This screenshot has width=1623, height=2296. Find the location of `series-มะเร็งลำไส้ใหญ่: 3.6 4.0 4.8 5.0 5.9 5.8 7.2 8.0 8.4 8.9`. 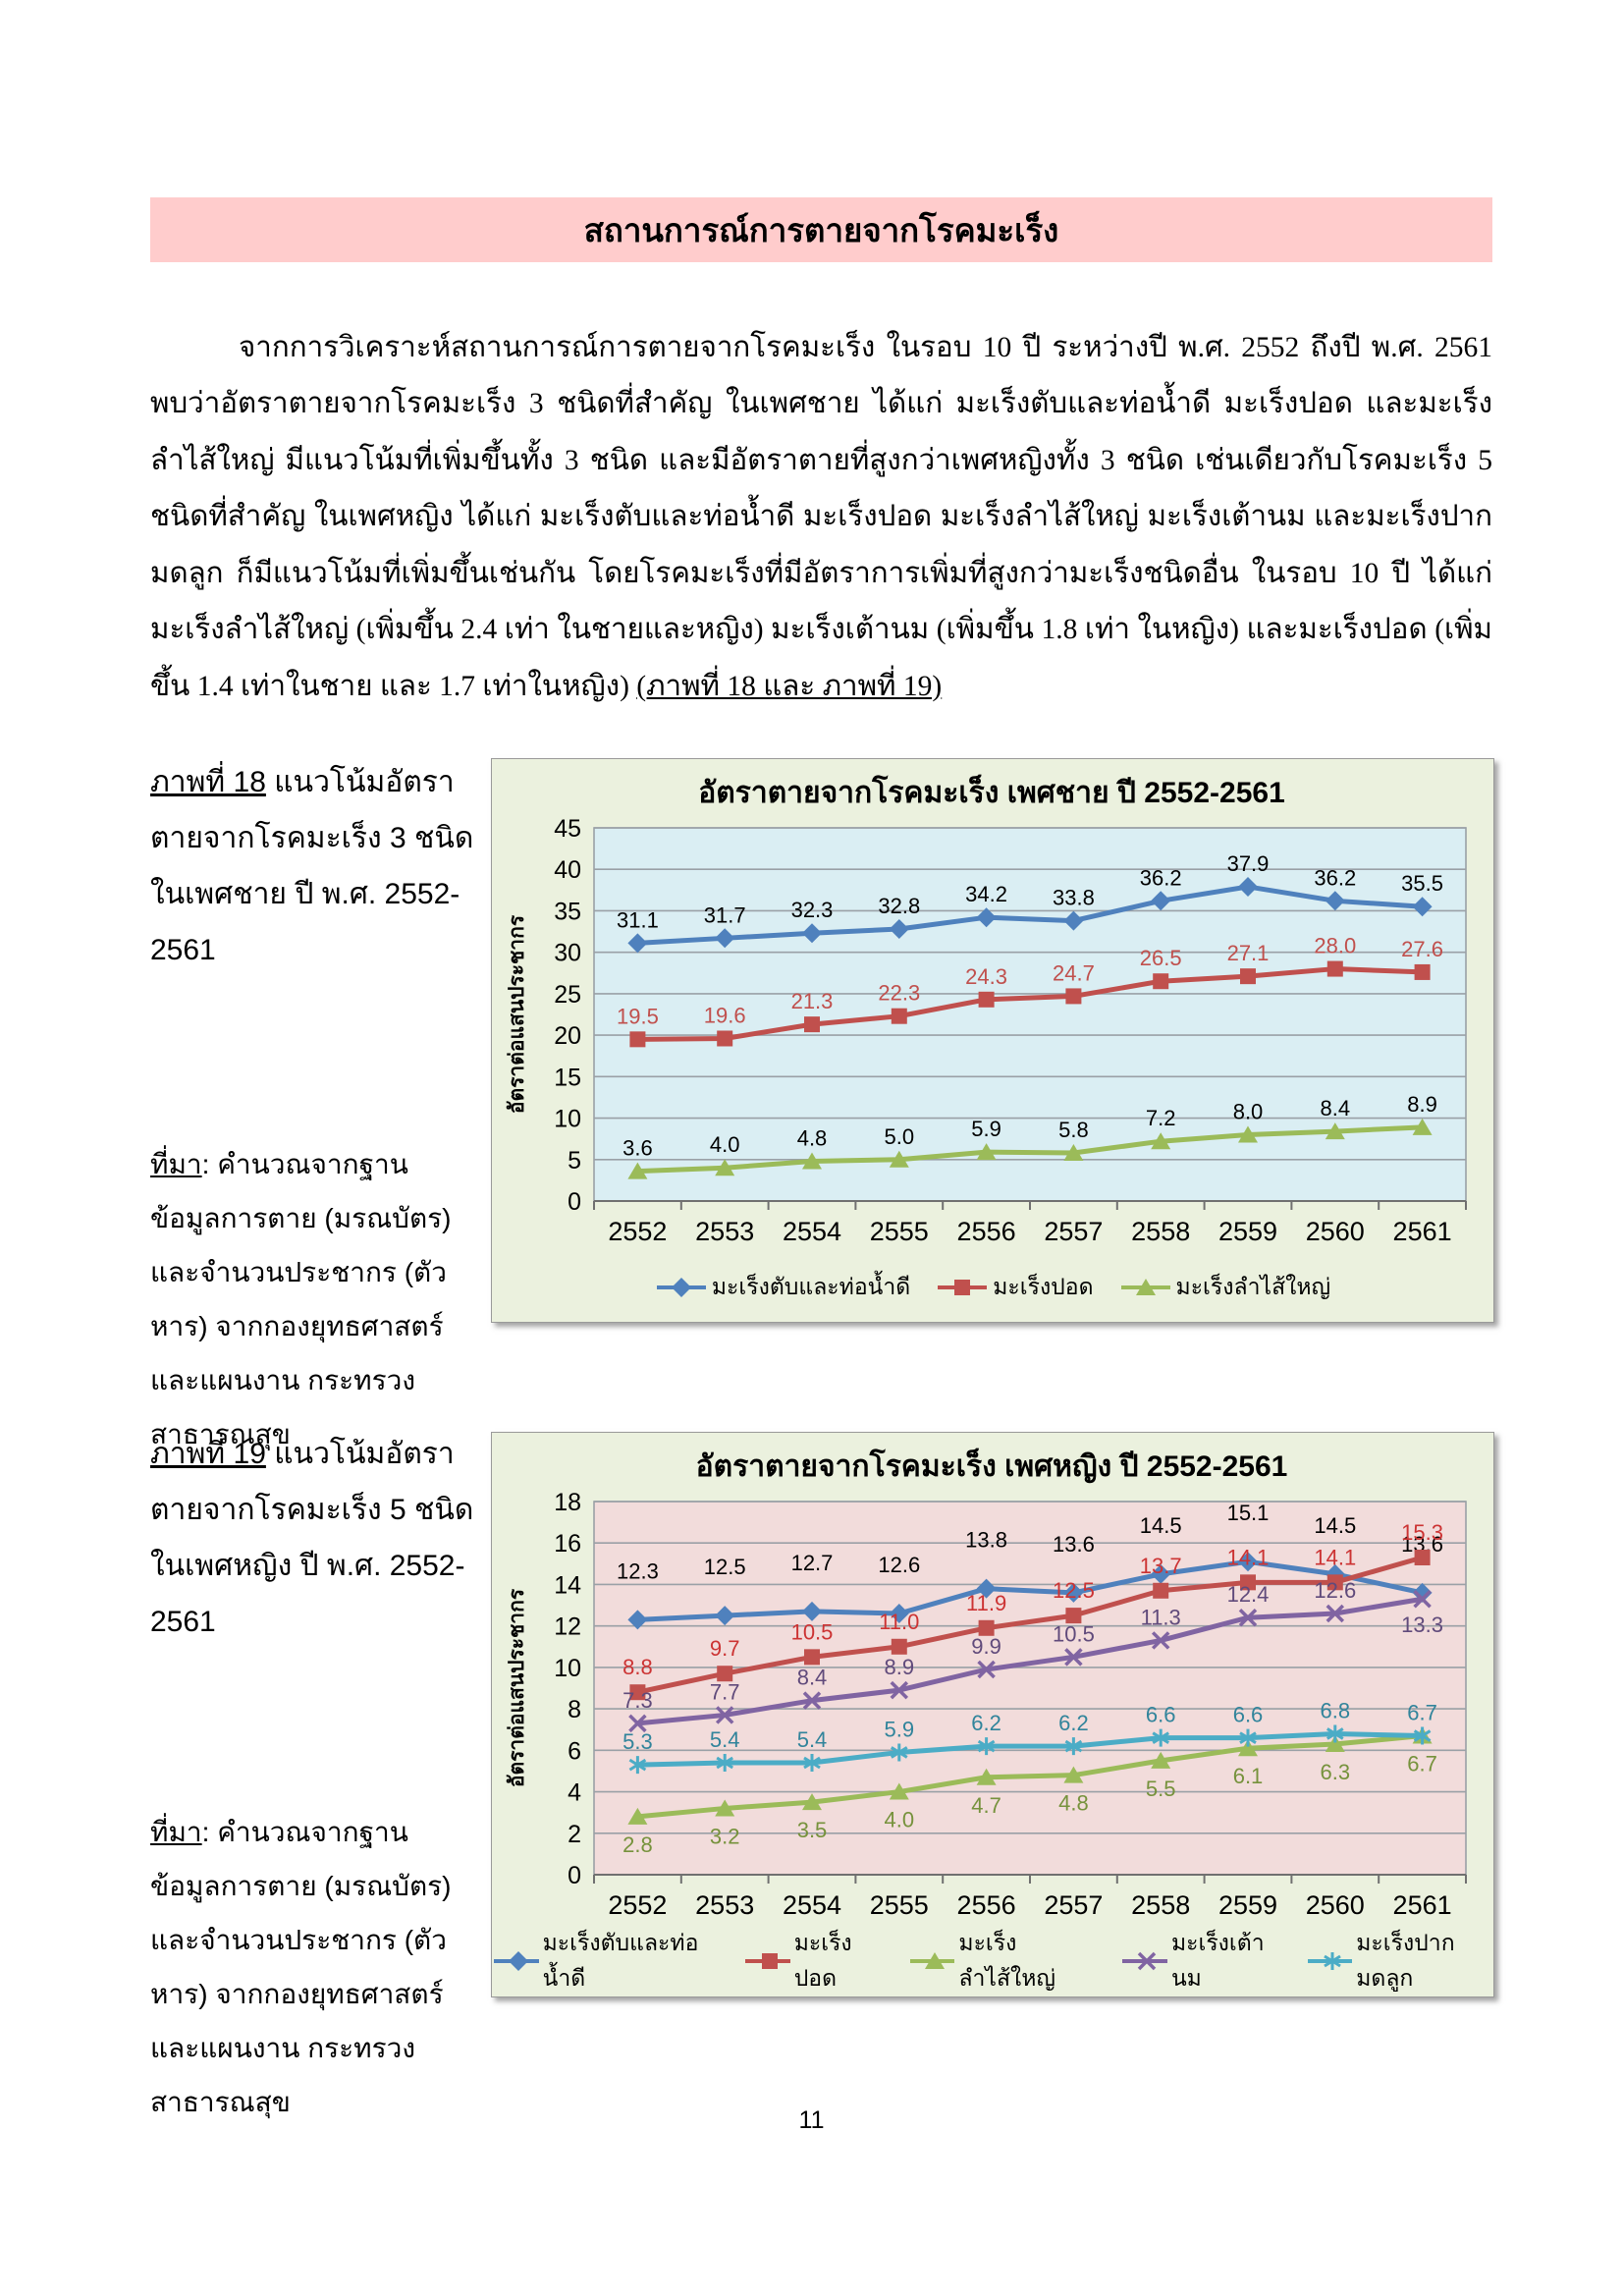

series-มะเร็งลำไส้ใหญ่: 3.6 4.0 4.8 5.0 5.9 5.8 7.2 8.0 8.4 8.9 is located at coordinates (1029, 1135).